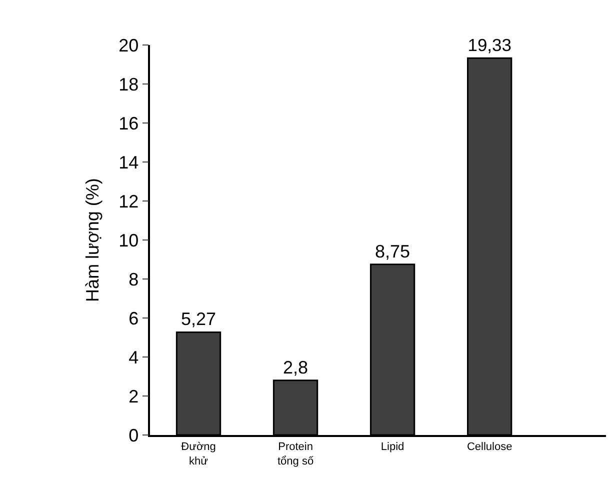 The height and width of the screenshot is (493, 616). I want to click on y-tick-label: 10, so click(128, 240).